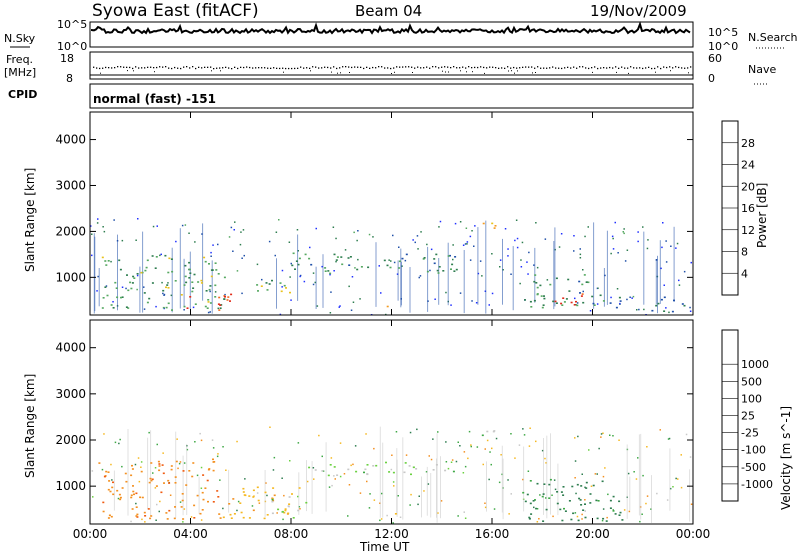  I want to click on nsky-tick-bottom-left: 10^0, so click(72, 46).